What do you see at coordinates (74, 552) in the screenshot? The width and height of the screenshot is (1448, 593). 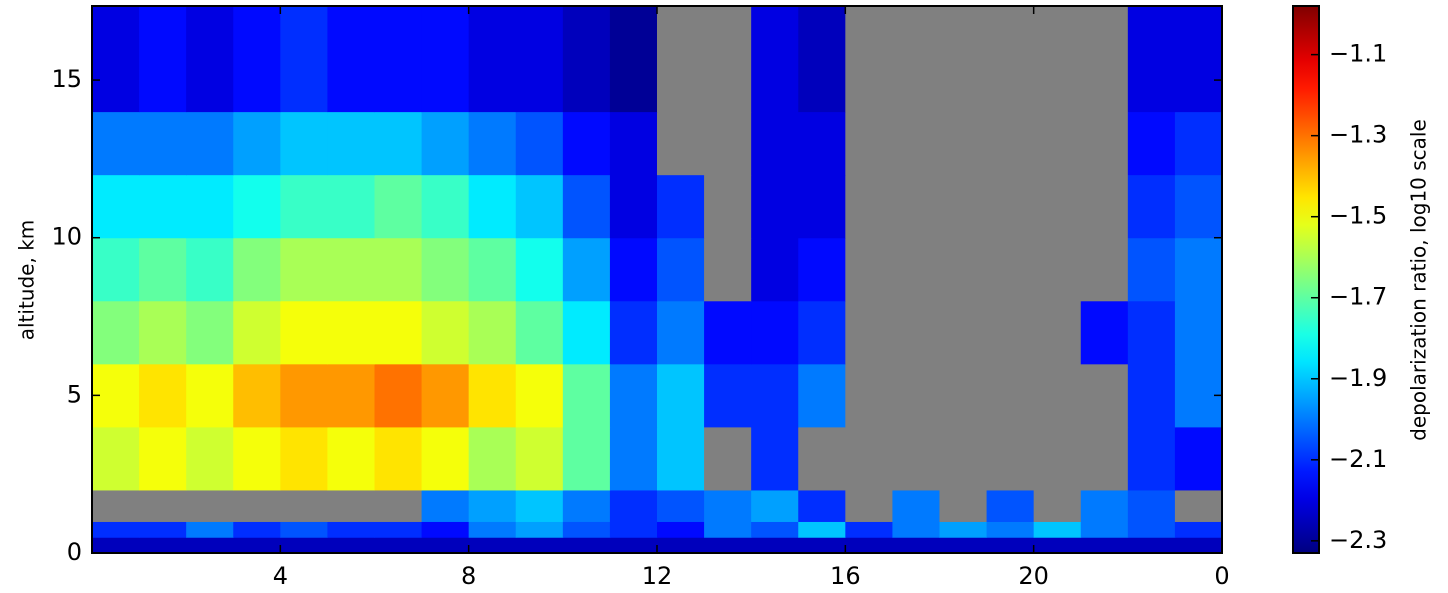 I see `y-tick-label: 0` at bounding box center [74, 552].